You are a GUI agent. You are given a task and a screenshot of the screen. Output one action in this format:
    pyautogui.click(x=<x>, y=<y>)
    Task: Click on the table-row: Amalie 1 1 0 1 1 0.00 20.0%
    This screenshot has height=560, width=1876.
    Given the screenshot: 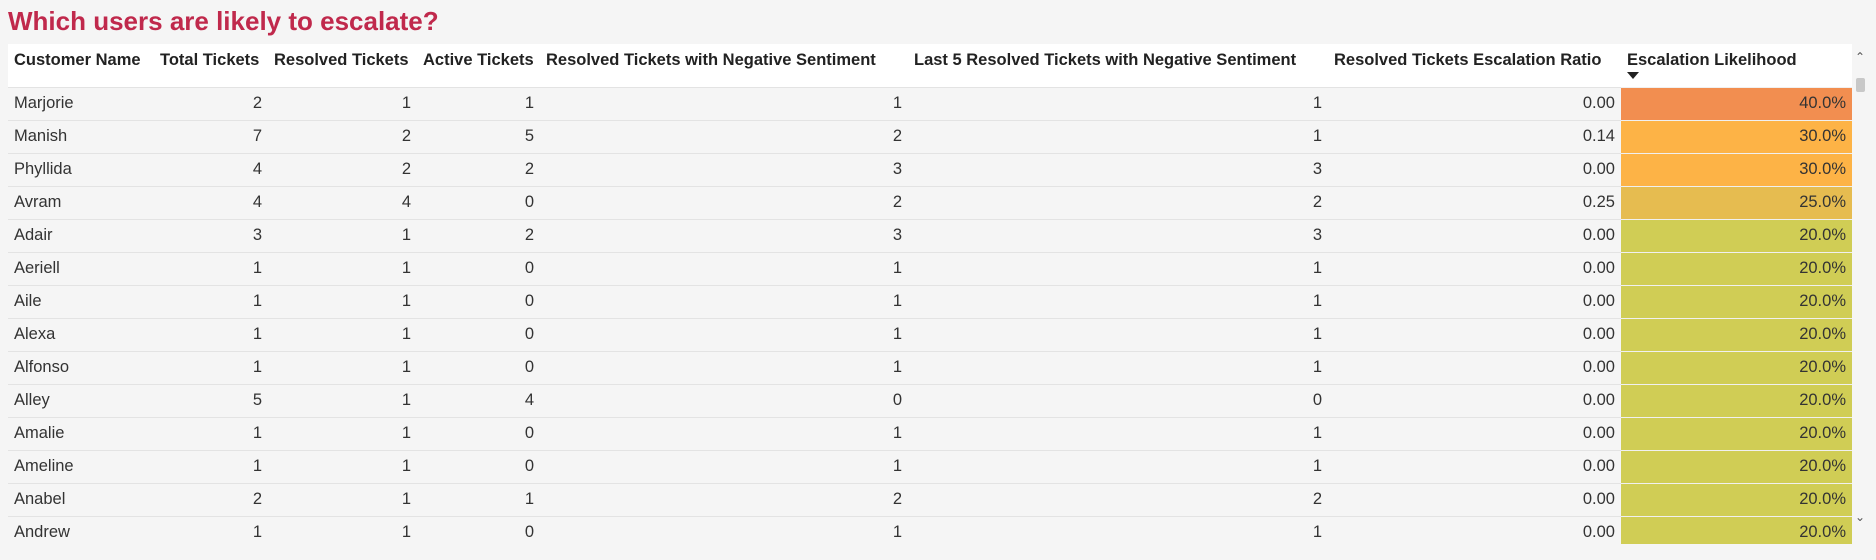 What is the action you would take?
    pyautogui.click(x=930, y=433)
    